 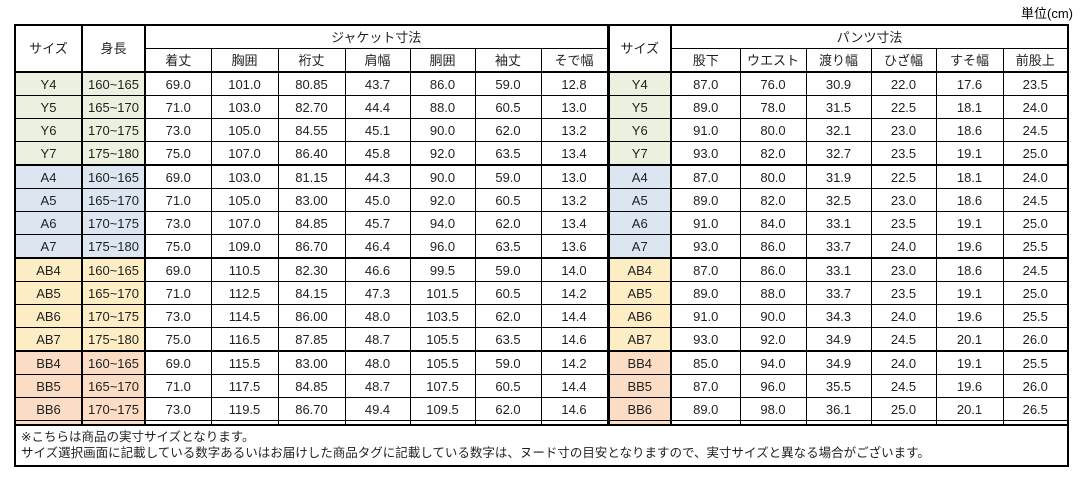 What do you see at coordinates (244, 316) in the screenshot?
I see `jacket-value-cell: 114.5` at bounding box center [244, 316].